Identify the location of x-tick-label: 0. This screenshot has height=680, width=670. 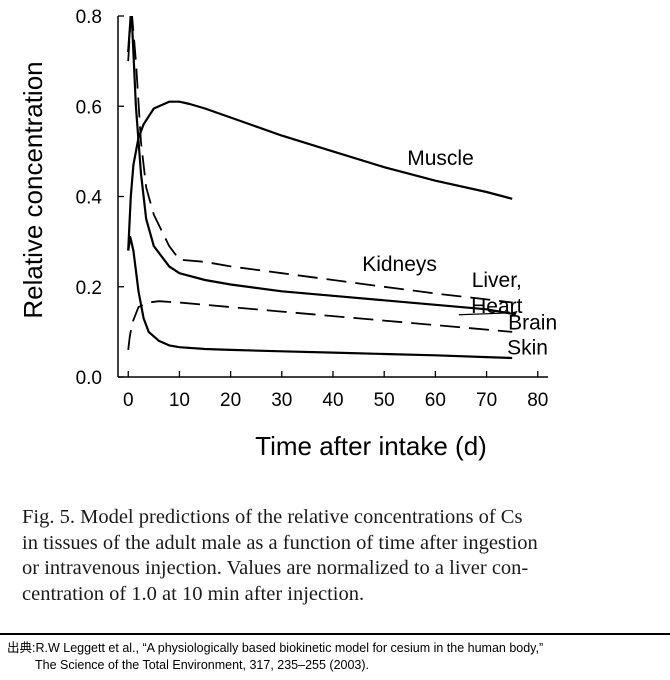
(128, 400).